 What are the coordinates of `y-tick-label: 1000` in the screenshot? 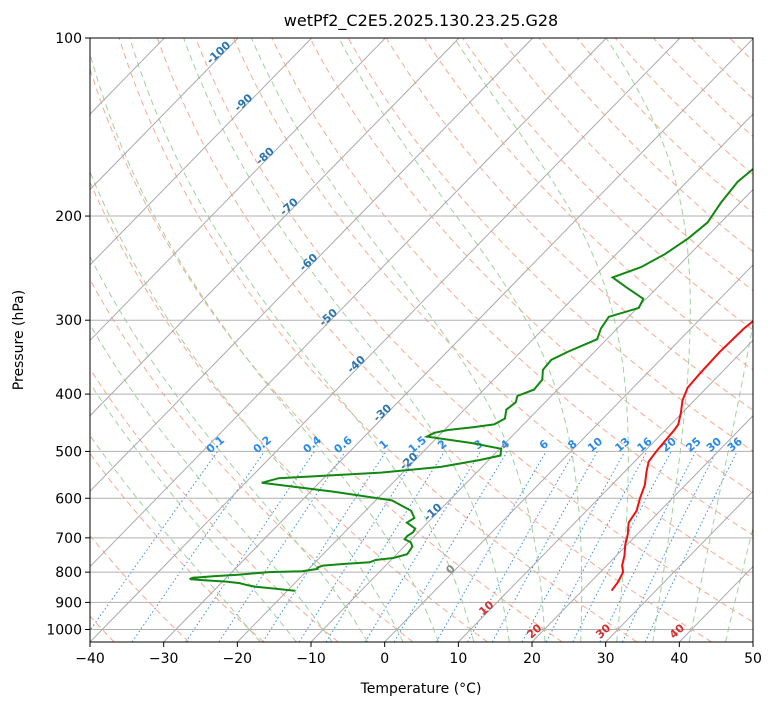 It's located at (64, 630).